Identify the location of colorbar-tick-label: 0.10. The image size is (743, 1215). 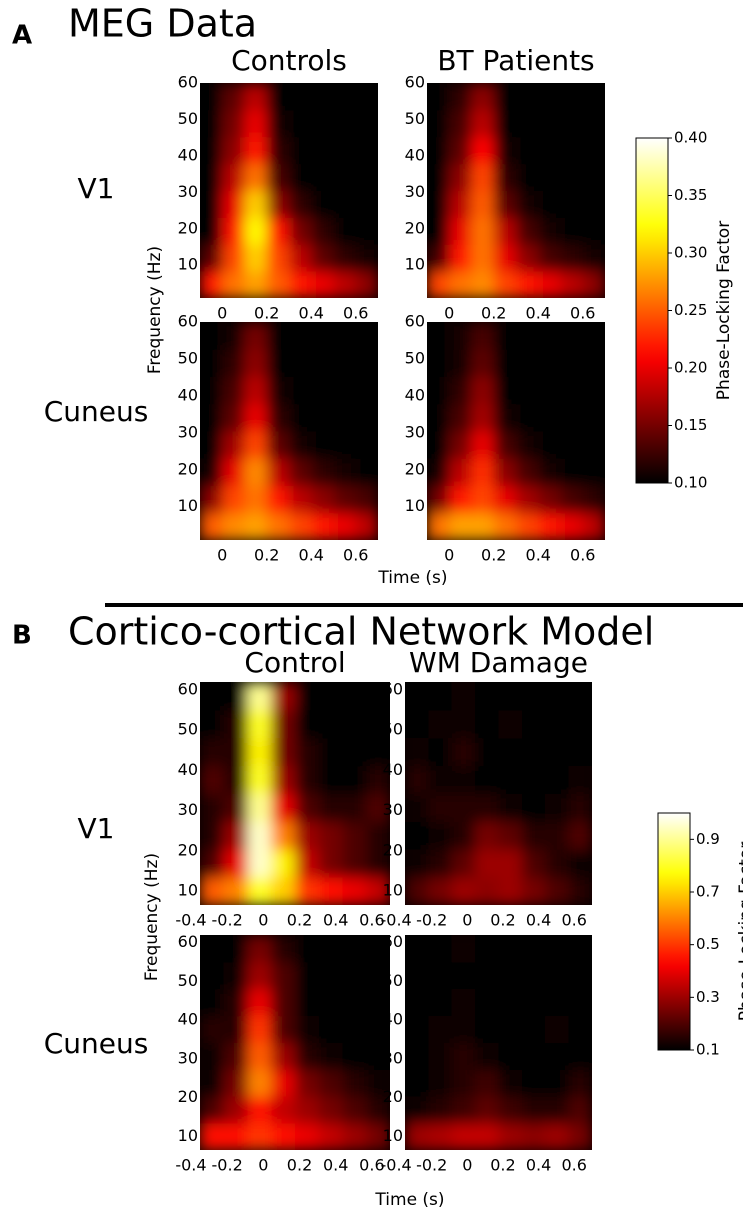
(690, 483).